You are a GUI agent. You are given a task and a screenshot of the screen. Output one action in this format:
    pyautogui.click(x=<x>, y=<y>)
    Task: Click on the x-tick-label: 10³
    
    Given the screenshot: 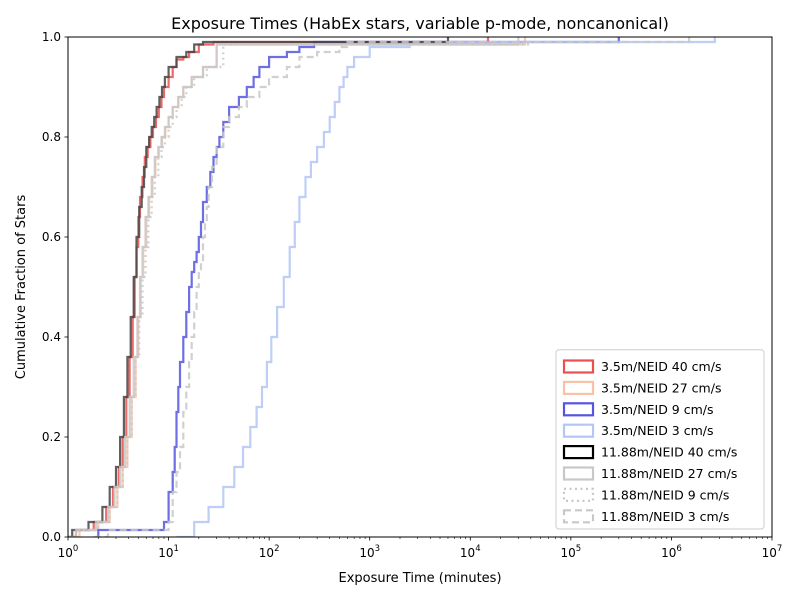 What is the action you would take?
    pyautogui.click(x=369, y=552)
    